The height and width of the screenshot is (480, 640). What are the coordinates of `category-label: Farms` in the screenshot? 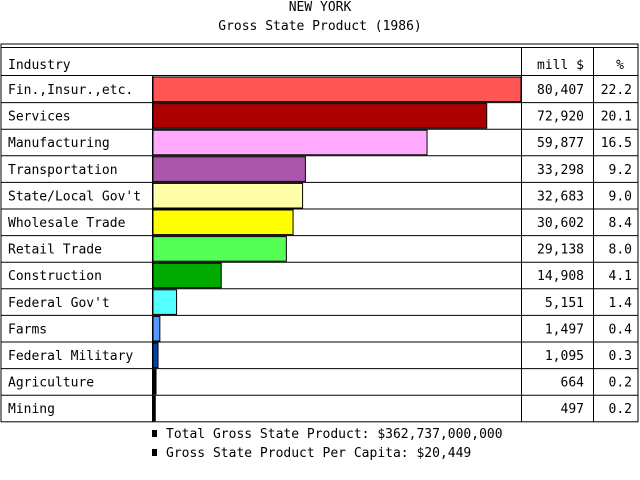 It's located at (27, 329).